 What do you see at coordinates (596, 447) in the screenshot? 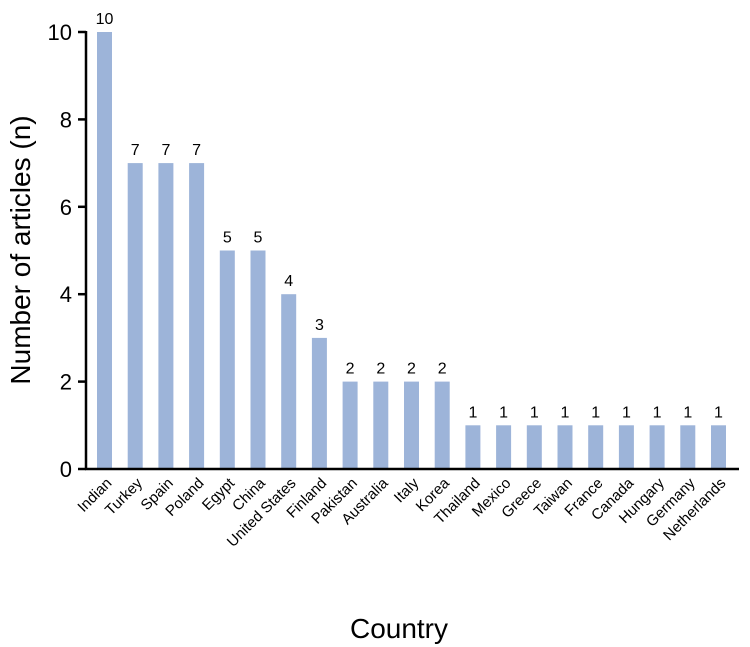
I see `bar-france` at bounding box center [596, 447].